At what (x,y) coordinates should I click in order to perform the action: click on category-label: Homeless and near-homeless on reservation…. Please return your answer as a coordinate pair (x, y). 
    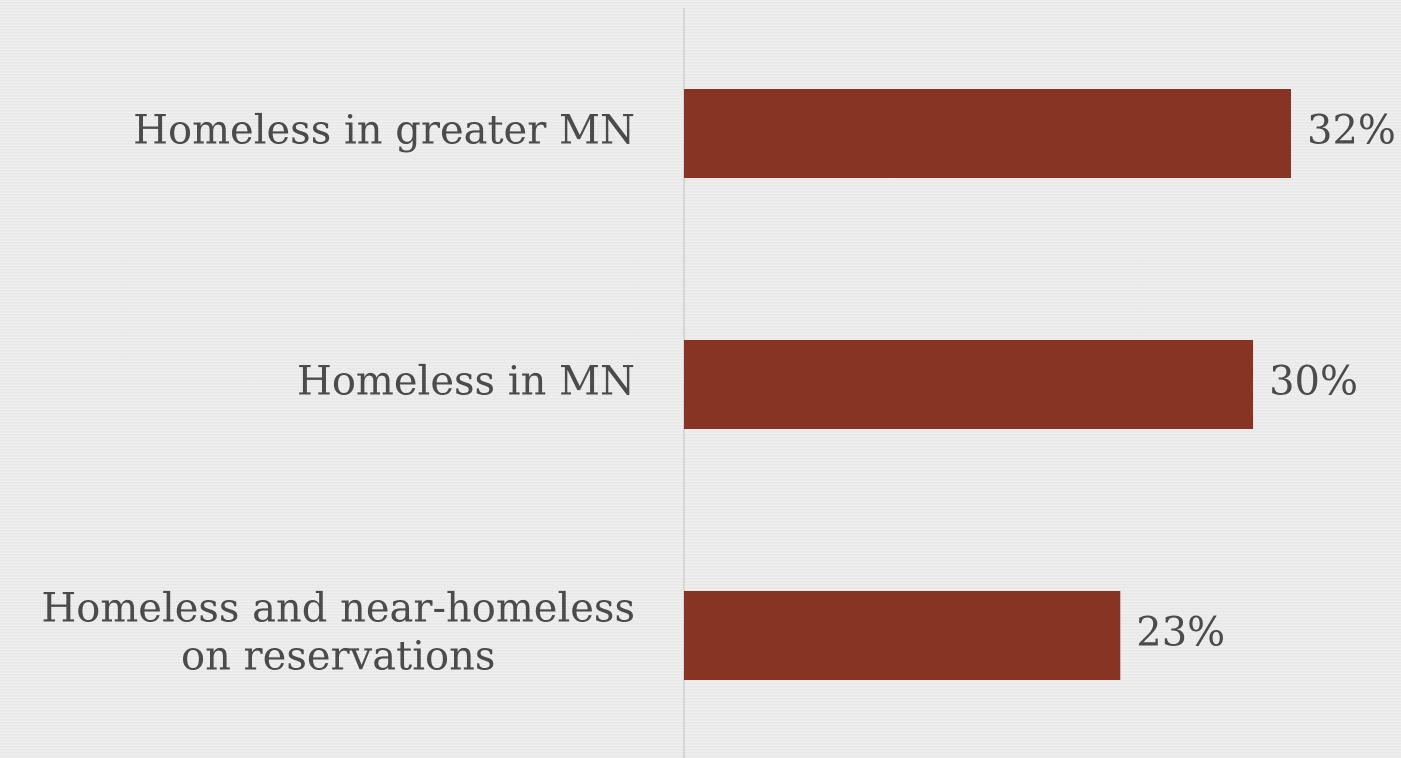
    Looking at the image, I should click on (338, 633).